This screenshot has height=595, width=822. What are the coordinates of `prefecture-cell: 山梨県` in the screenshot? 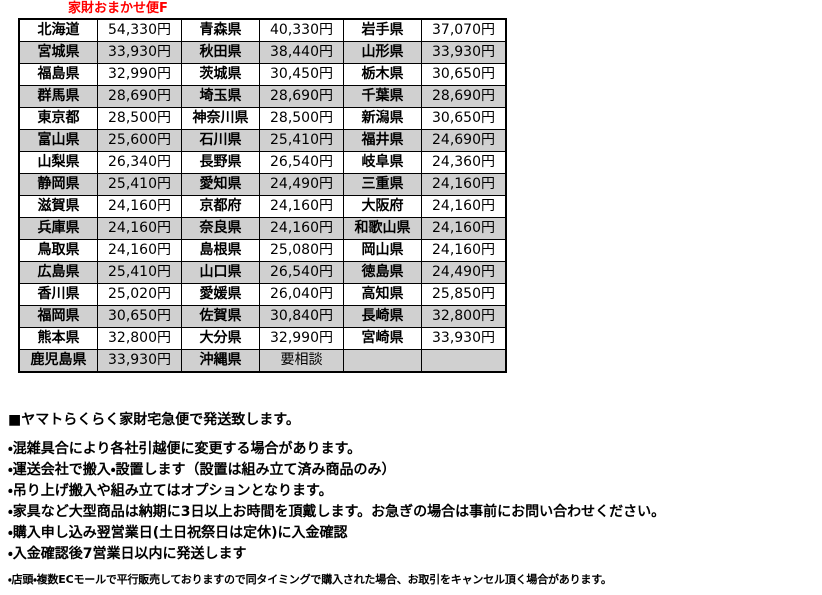 It's located at (58, 162).